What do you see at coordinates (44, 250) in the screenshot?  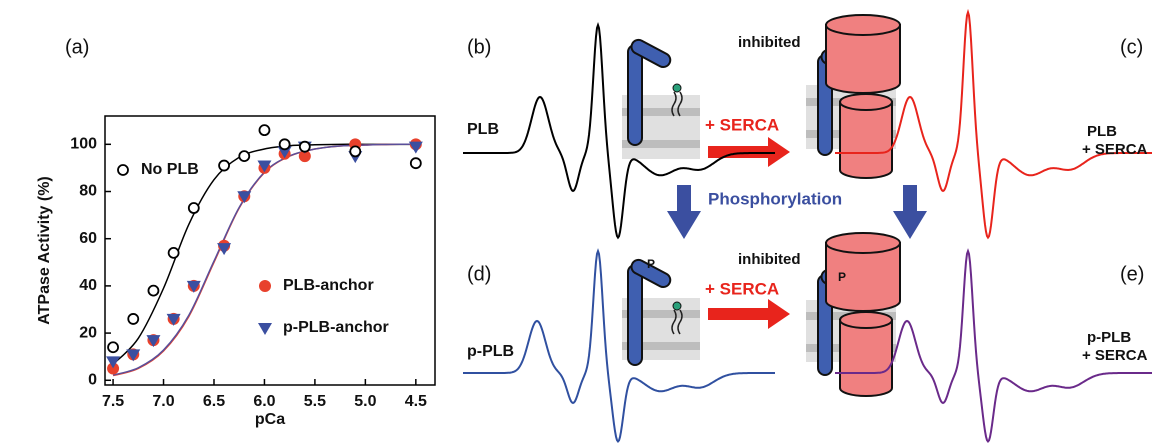 I see `y-axis-label: ATPase Activity (%)` at bounding box center [44, 250].